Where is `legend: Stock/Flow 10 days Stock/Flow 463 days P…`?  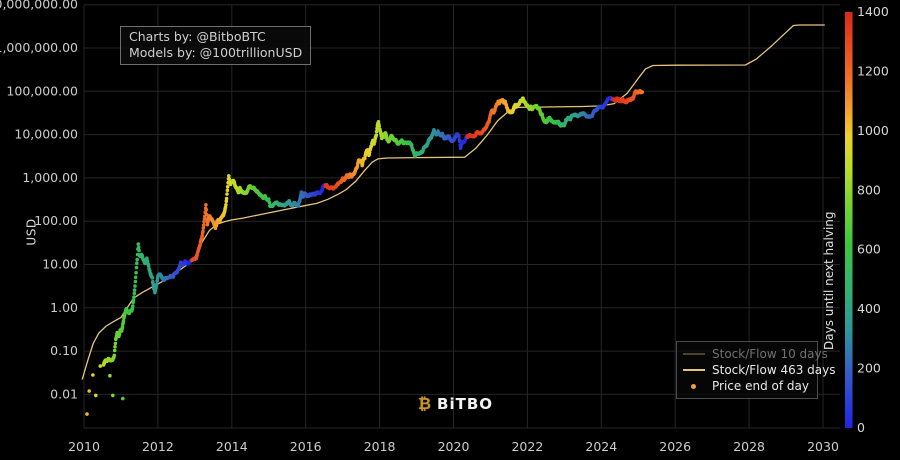 legend: Stock/Flow 10 days Stock/Flow 463 days P… is located at coordinates (756, 370).